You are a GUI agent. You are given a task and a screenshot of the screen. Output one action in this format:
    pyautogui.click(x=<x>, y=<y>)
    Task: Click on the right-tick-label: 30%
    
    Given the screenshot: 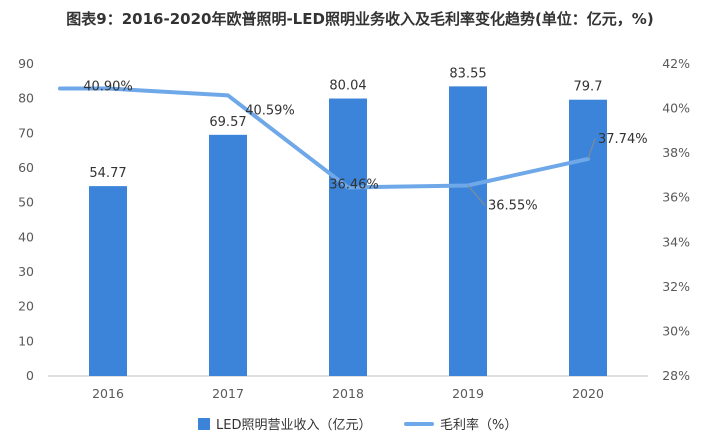 What is the action you would take?
    pyautogui.click(x=676, y=330)
    